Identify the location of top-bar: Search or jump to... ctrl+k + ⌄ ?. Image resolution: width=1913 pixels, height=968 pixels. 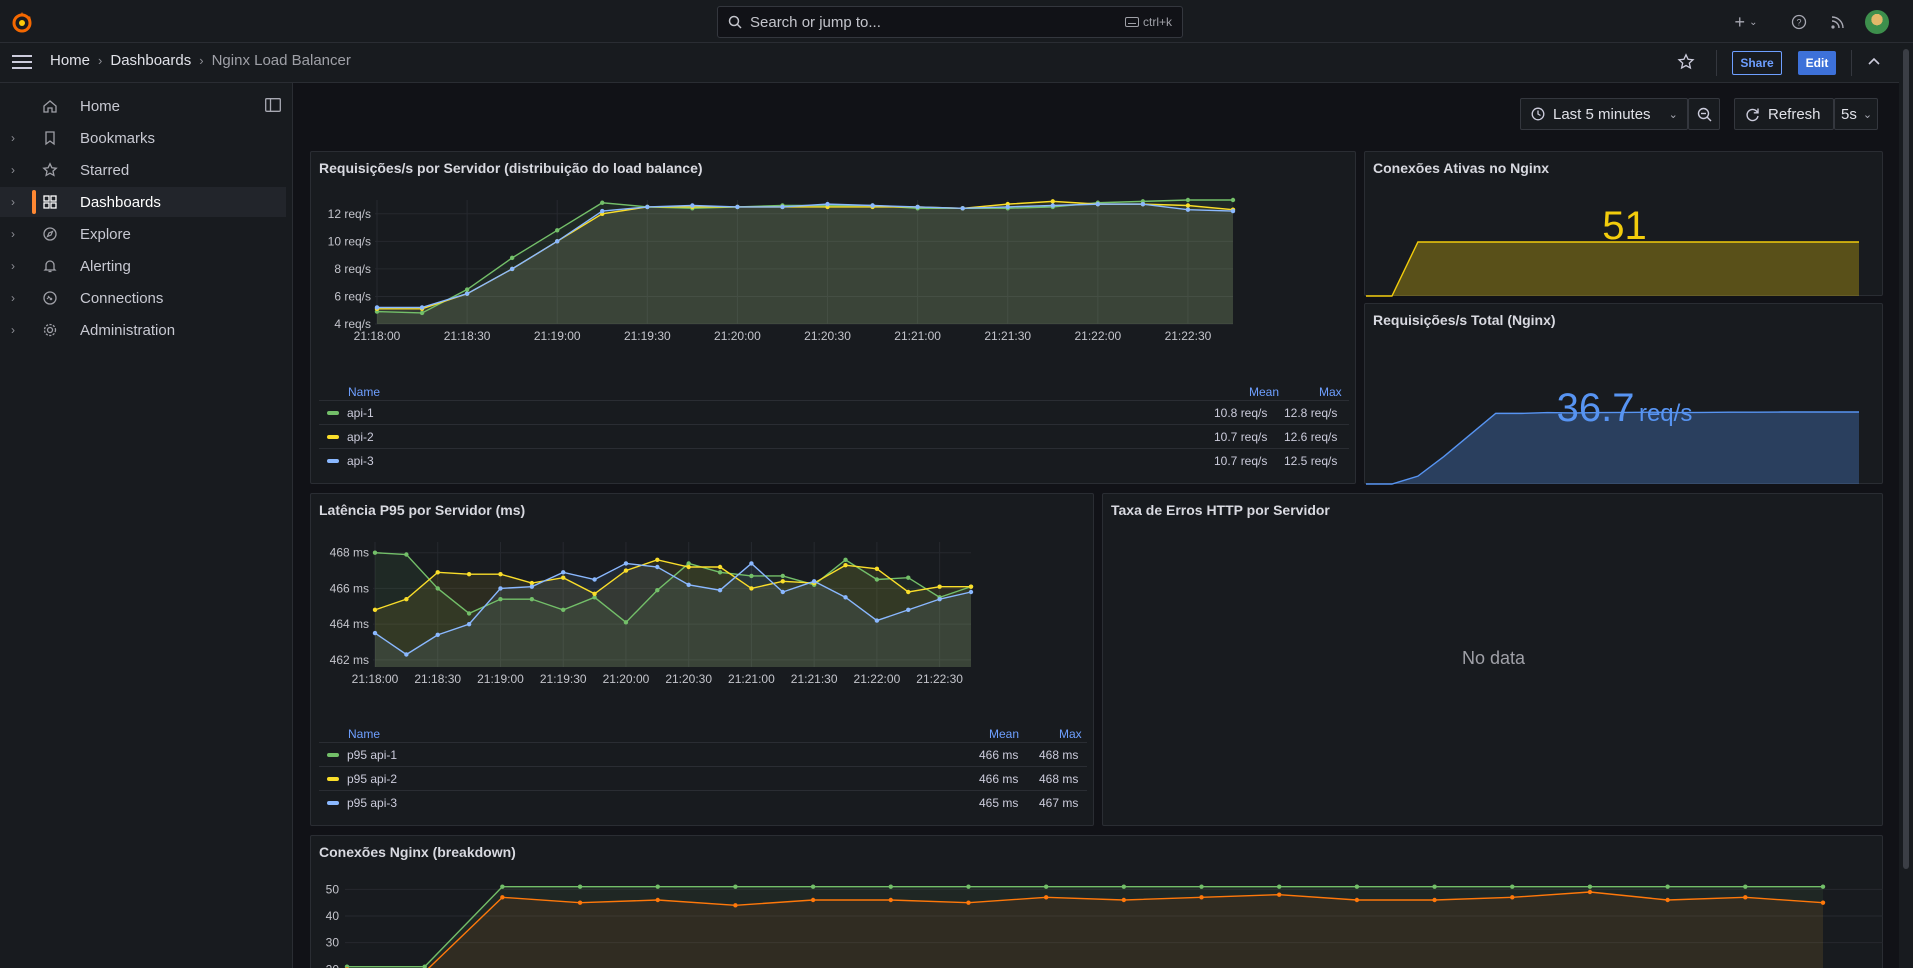
(956, 21).